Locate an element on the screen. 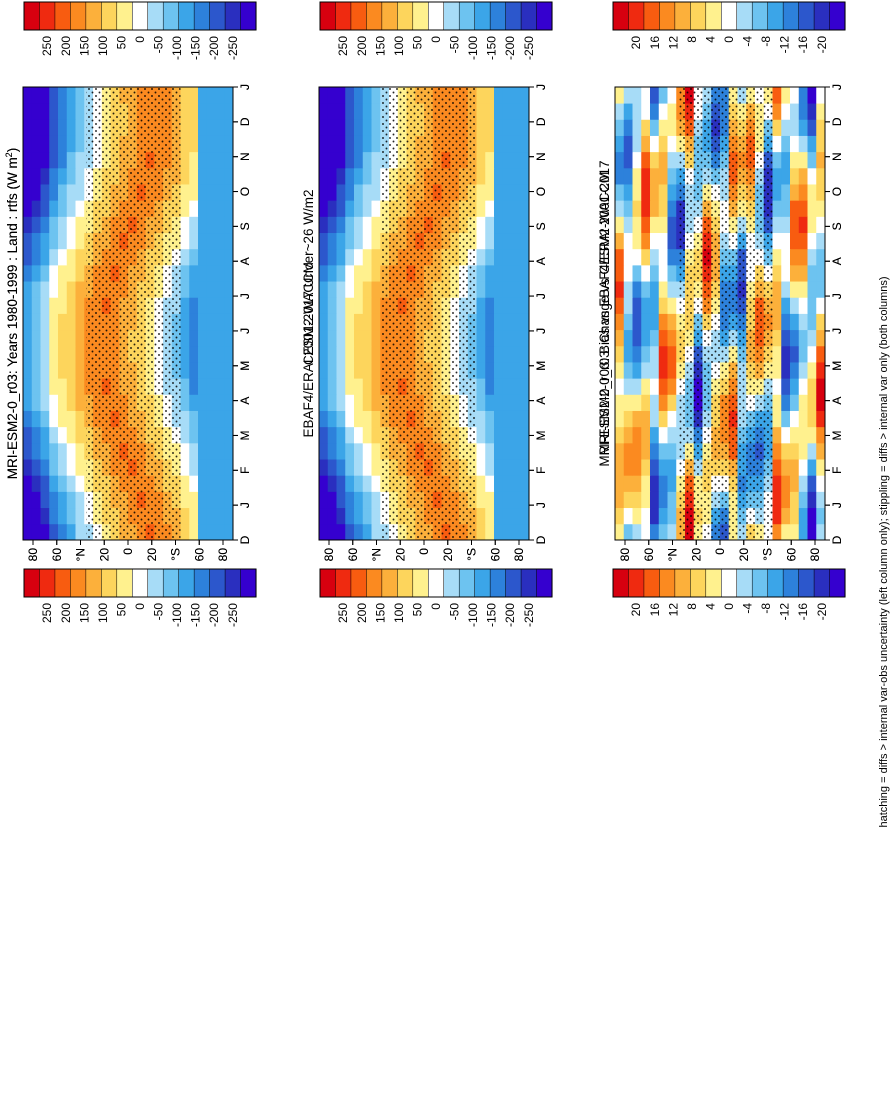 The width and height of the screenshot is (895, 1105). colorbar-label: -250 is located at coordinates (233, 48).